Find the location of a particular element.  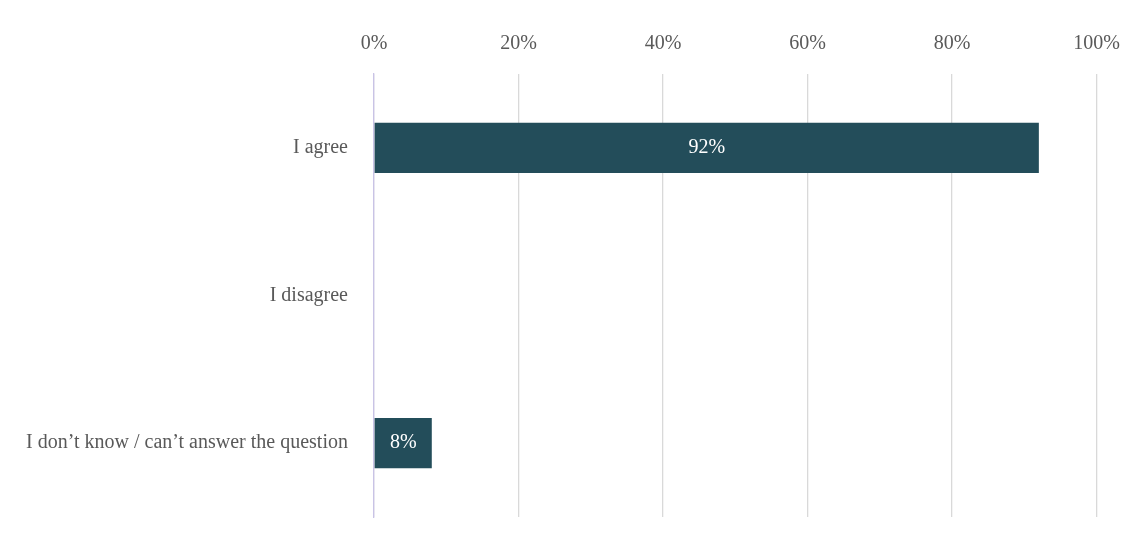

x-tick-label: 100% is located at coordinates (1097, 42).